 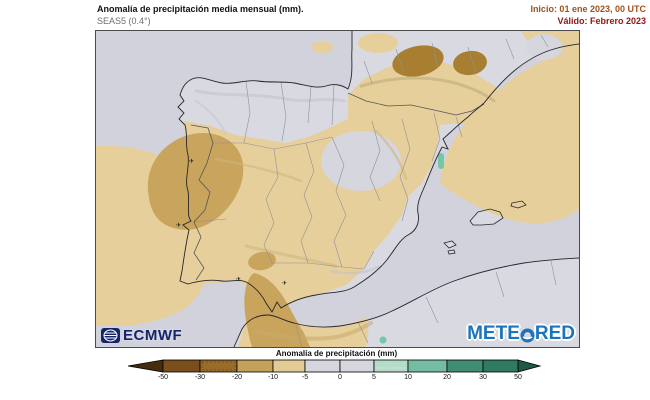 I want to click on legend-tick: 50, so click(x=518, y=377).